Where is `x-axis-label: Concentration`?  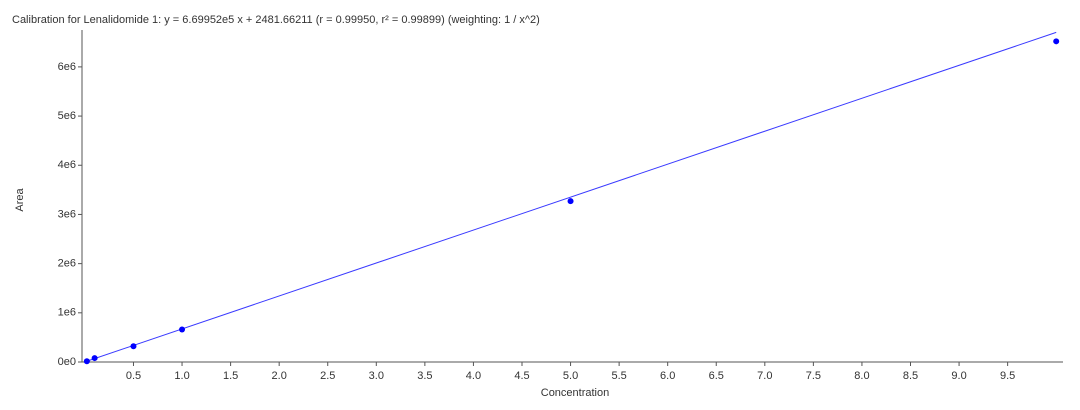
x-axis-label: Concentration is located at coordinates (575, 393).